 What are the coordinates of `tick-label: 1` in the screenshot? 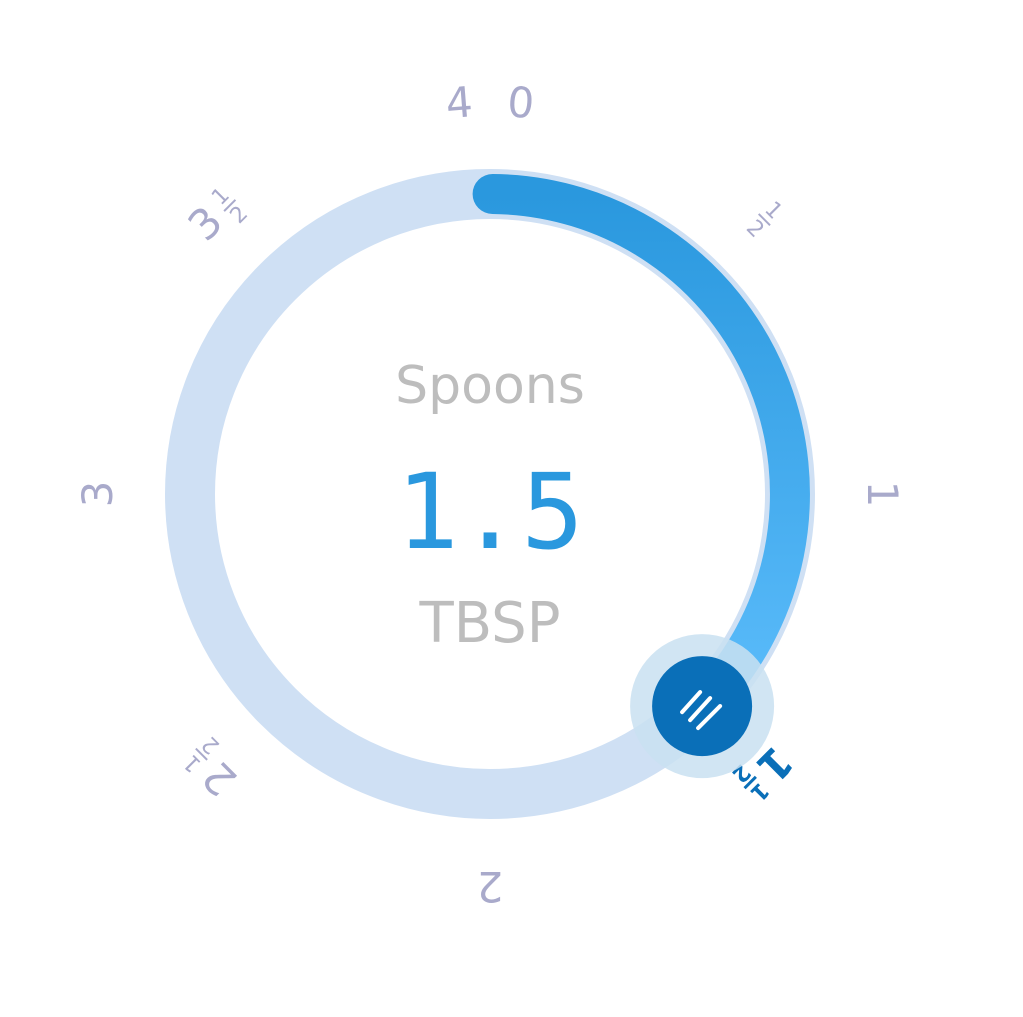 It's located at (882, 494).